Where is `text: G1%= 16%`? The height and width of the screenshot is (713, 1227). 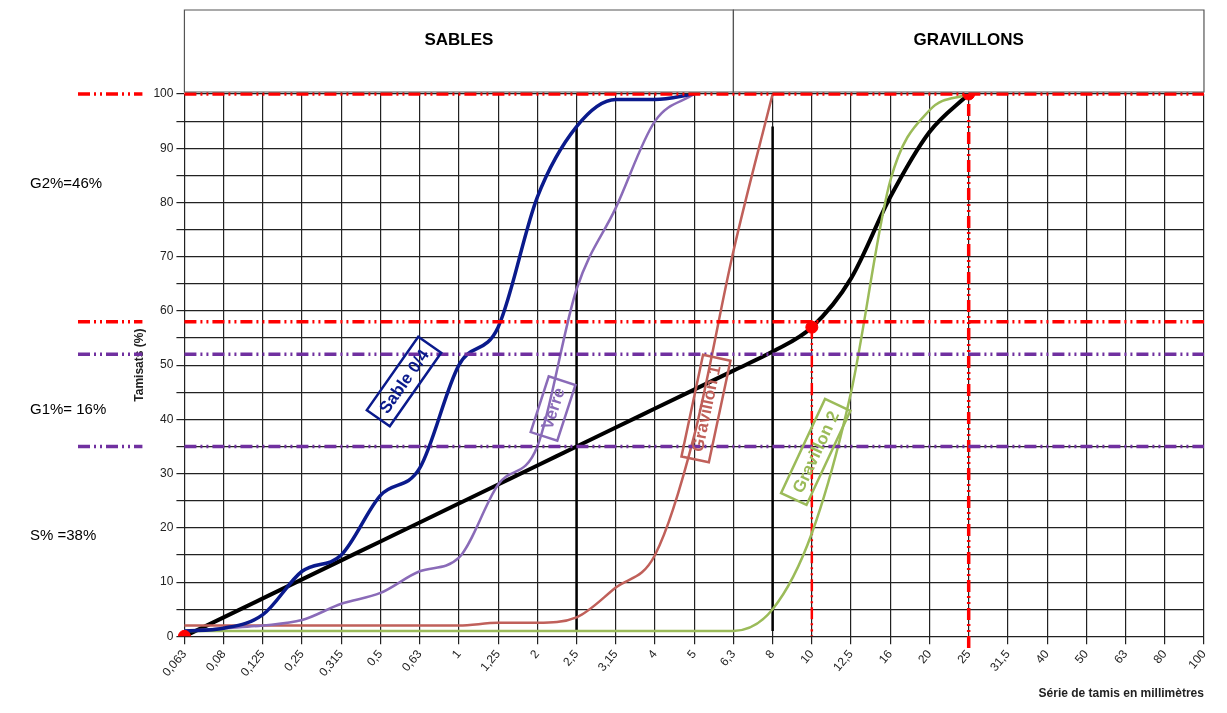 text: G1%= 16% is located at coordinates (68, 409).